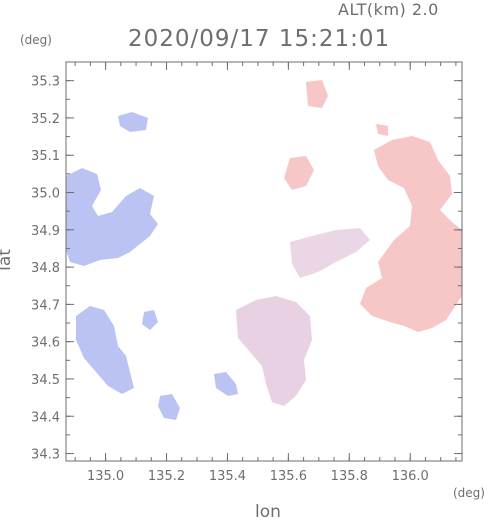 The image size is (491, 522). Describe the element at coordinates (268, 512) in the screenshot. I see `x-axis-label: lon` at that location.